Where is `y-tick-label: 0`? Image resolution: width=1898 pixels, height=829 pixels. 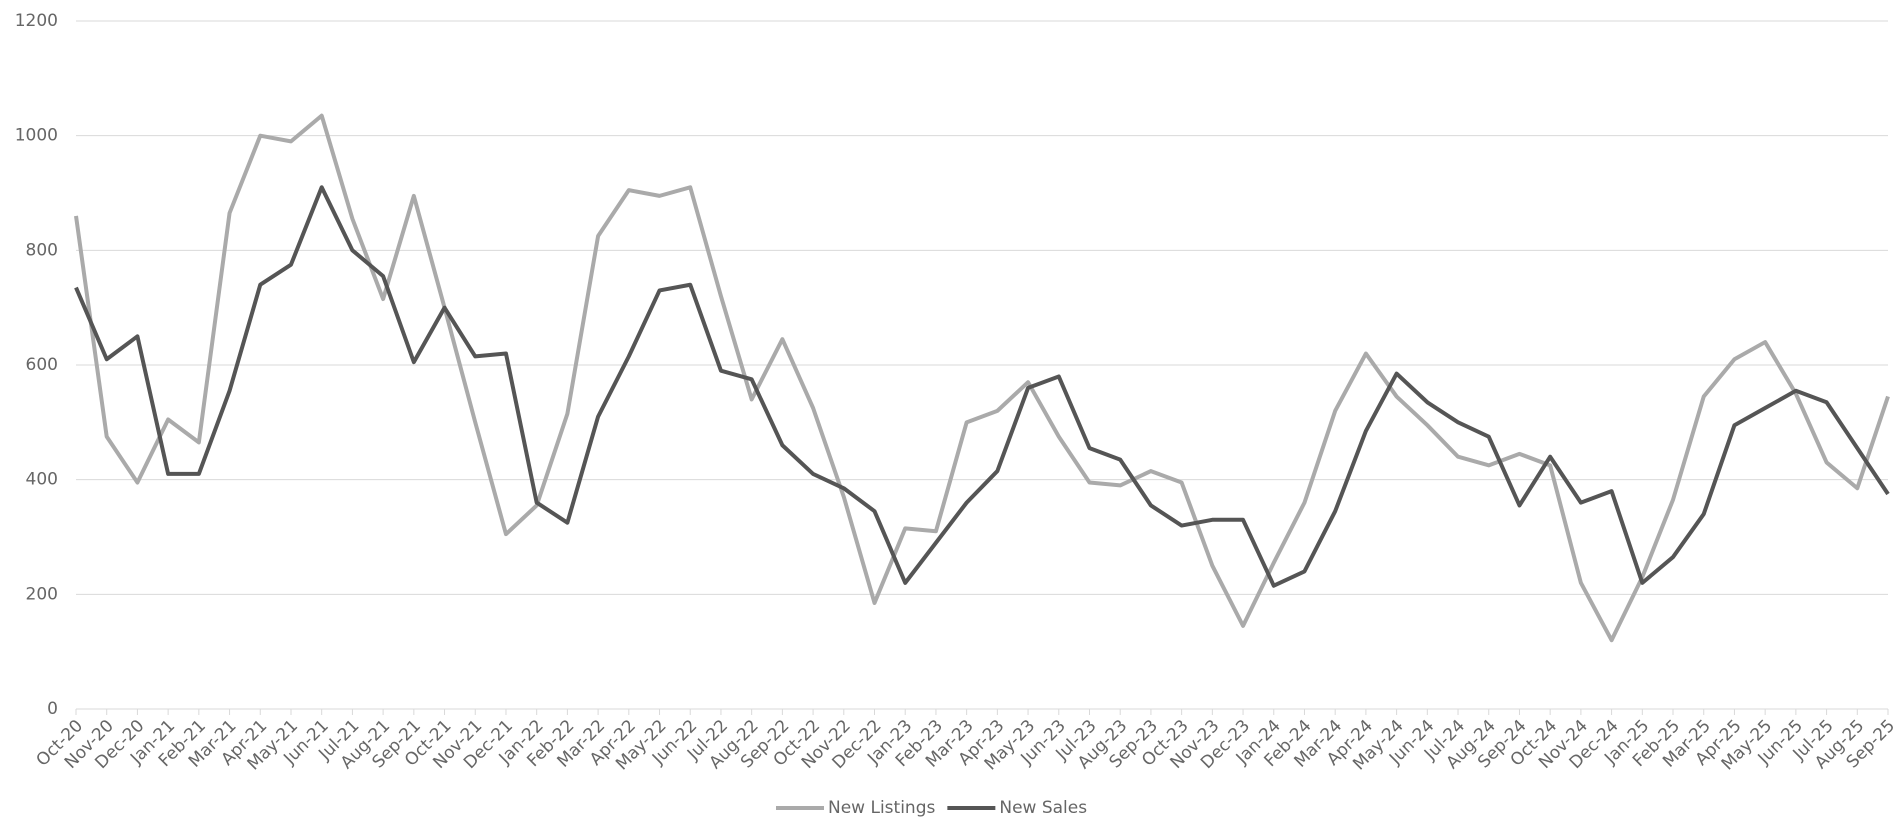
y-tick-label: 0 is located at coordinates (52, 709).